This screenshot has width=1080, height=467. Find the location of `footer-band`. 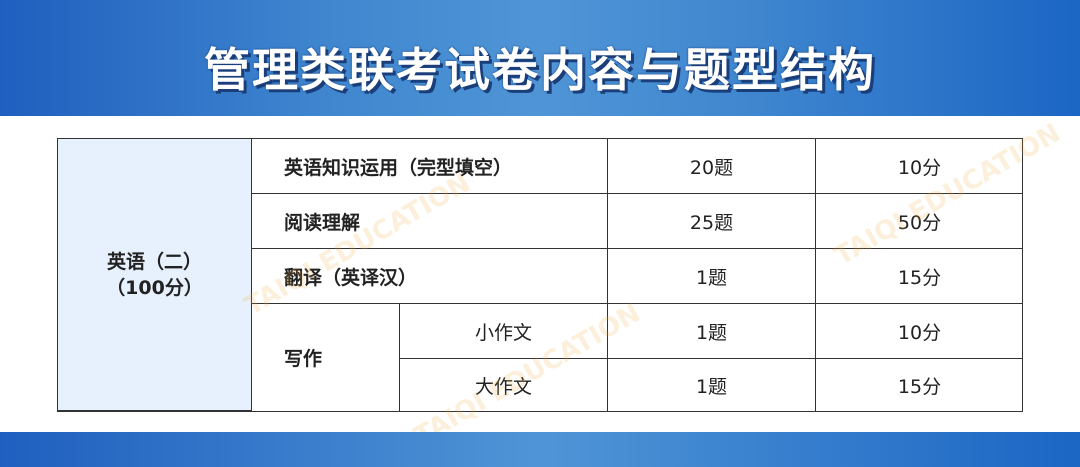

footer-band is located at coordinates (540, 449).